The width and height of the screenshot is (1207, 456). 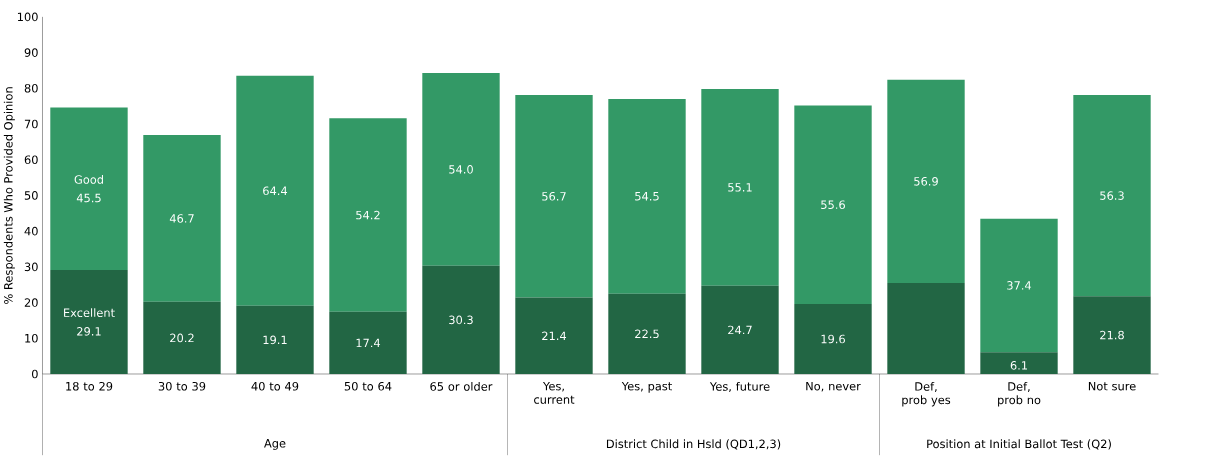 I want to click on y-tick-label: 30, so click(x=31, y=267).